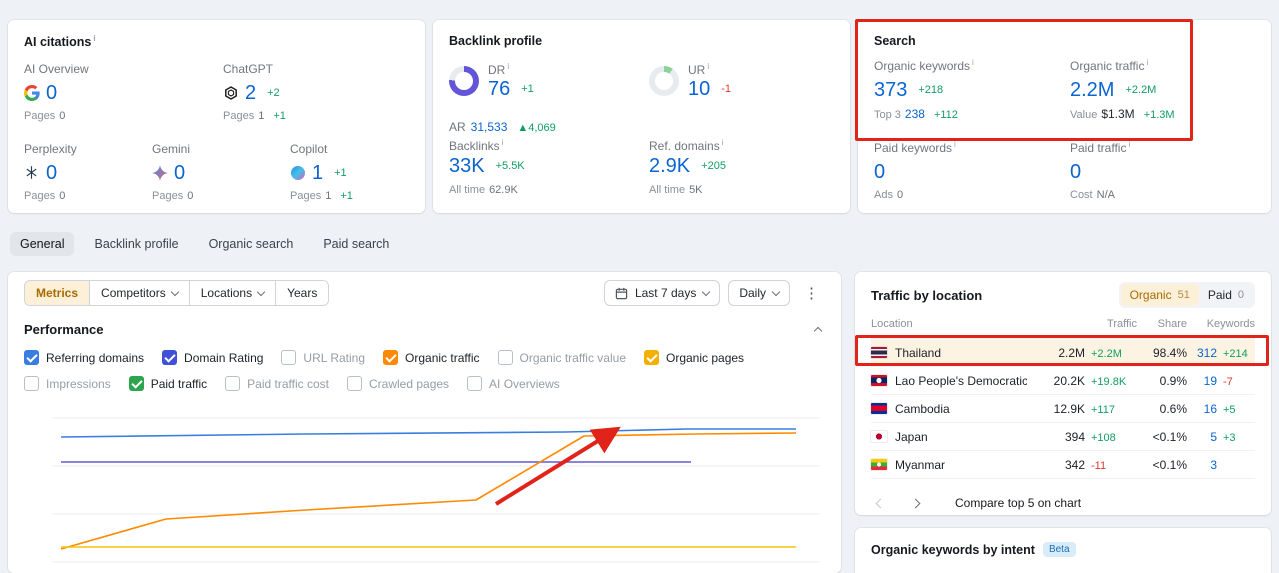 The width and height of the screenshot is (1279, 573). What do you see at coordinates (424, 329) in the screenshot?
I see `performance-header: Performance` at bounding box center [424, 329].